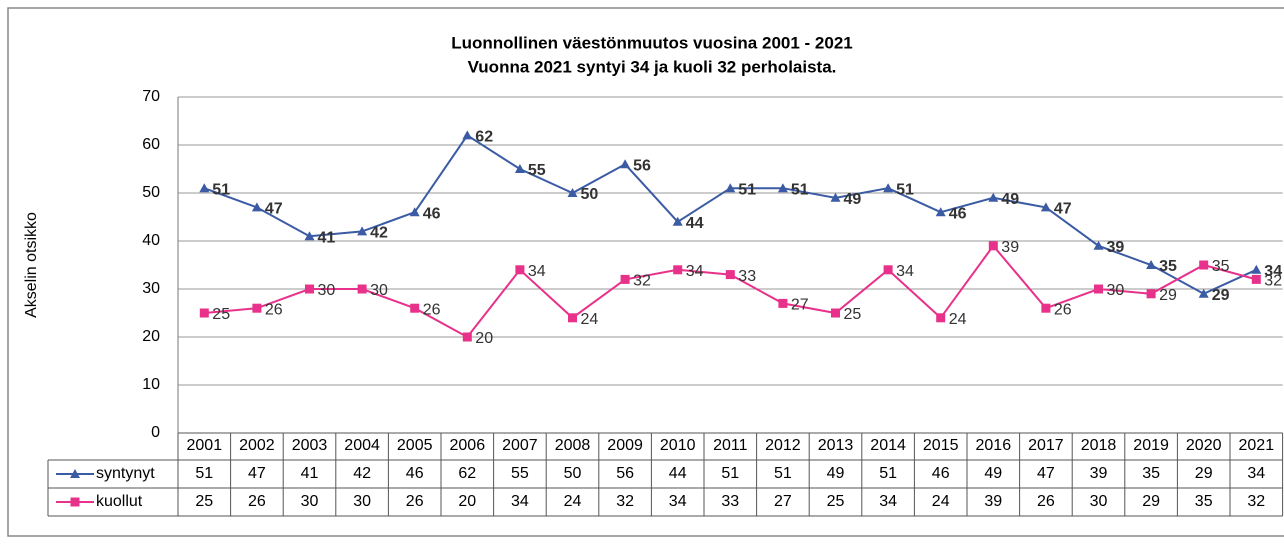  I want to click on table-value: 39, so click(993, 501).